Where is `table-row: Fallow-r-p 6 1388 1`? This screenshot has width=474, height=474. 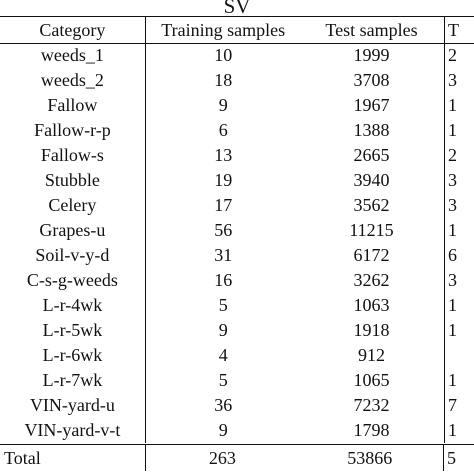 table-row: Fallow-r-p 6 1388 1 is located at coordinates (237, 130).